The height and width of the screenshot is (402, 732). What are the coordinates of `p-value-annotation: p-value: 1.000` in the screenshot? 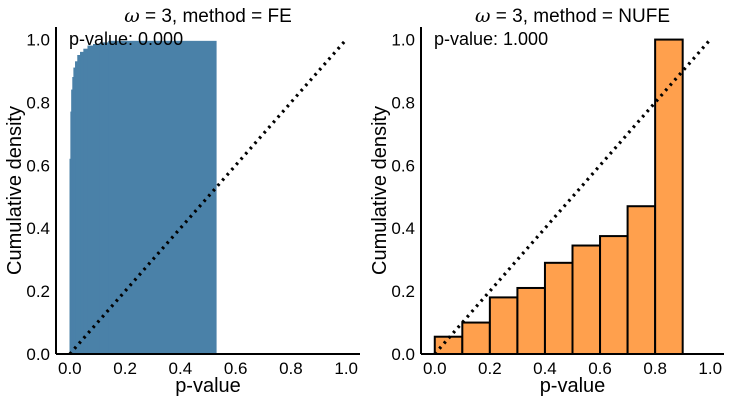 It's located at (491, 39).